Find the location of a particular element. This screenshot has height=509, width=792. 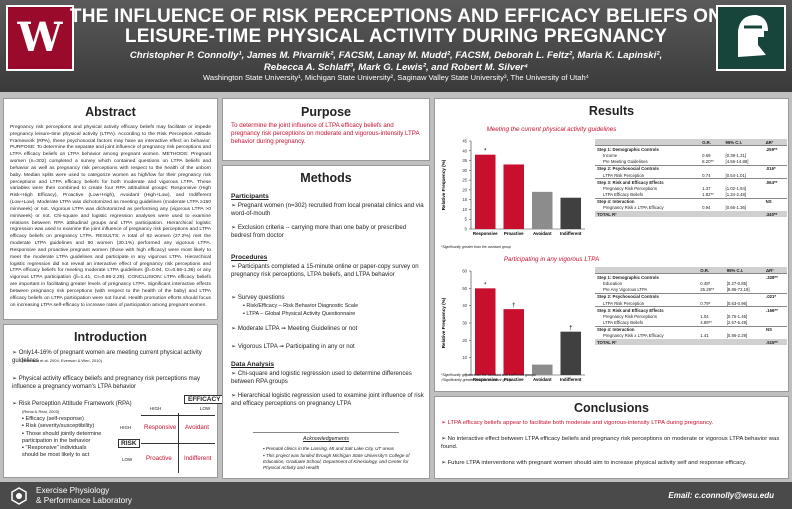

x-tick-label: Responsive is located at coordinates (485, 379).